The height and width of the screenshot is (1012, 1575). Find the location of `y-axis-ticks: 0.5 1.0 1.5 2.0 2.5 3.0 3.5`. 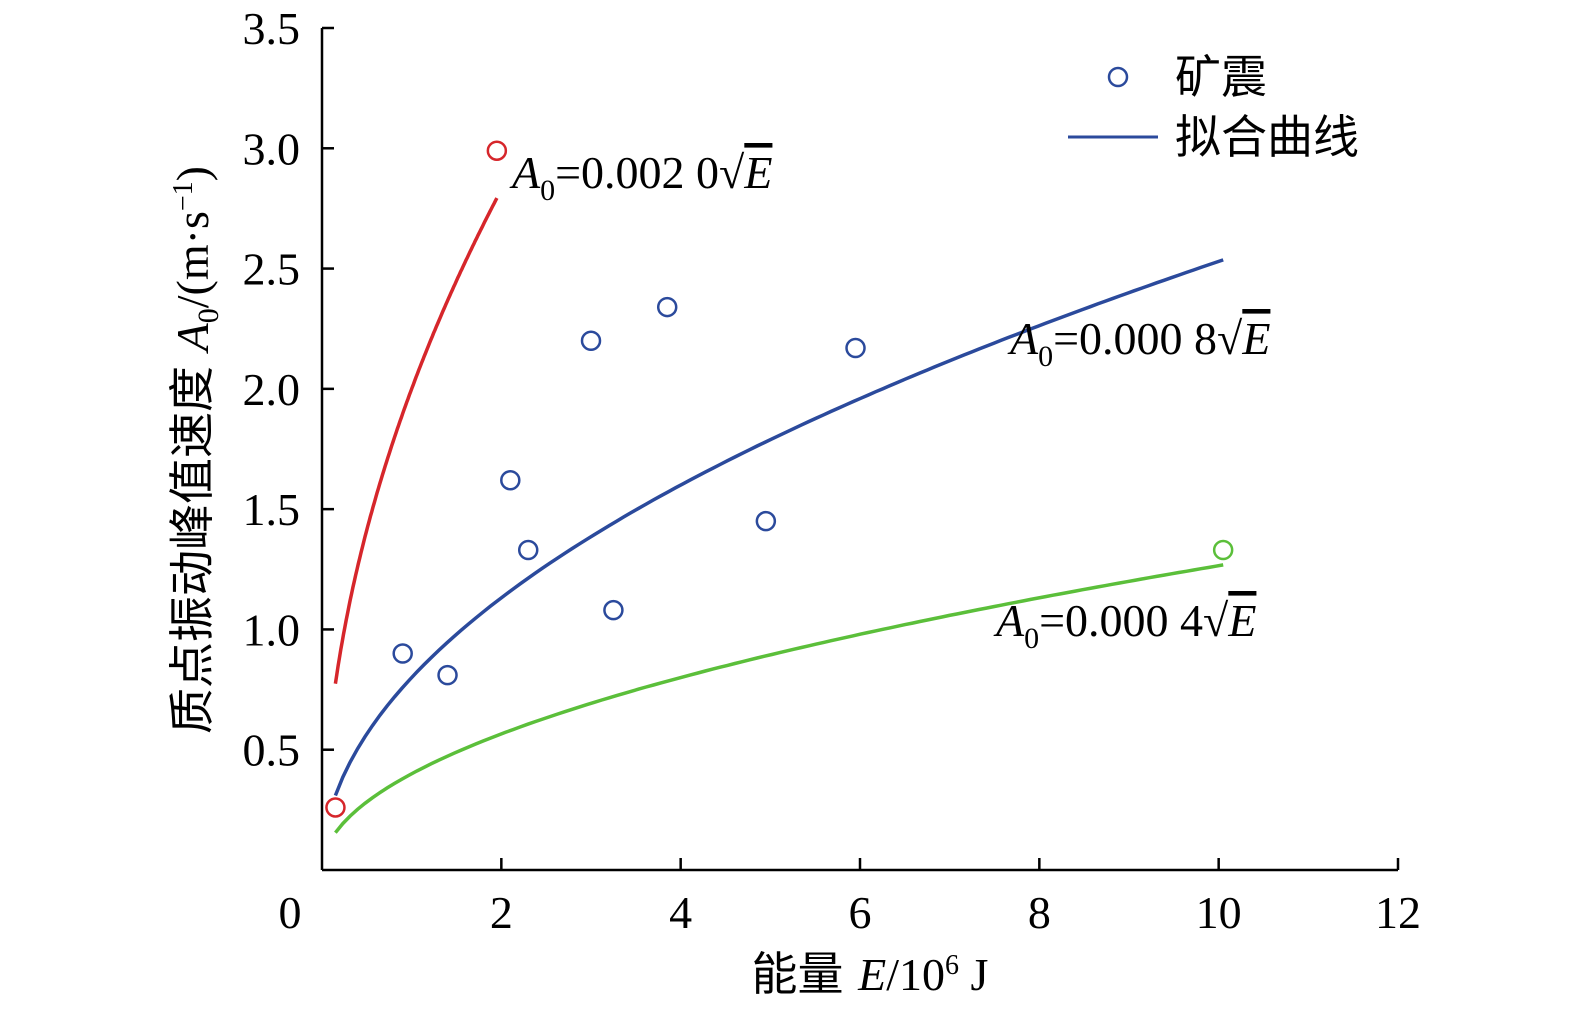

y-axis-ticks: 0.5 1.0 1.5 2.0 2.5 3.0 3.5 is located at coordinates (288, 389).